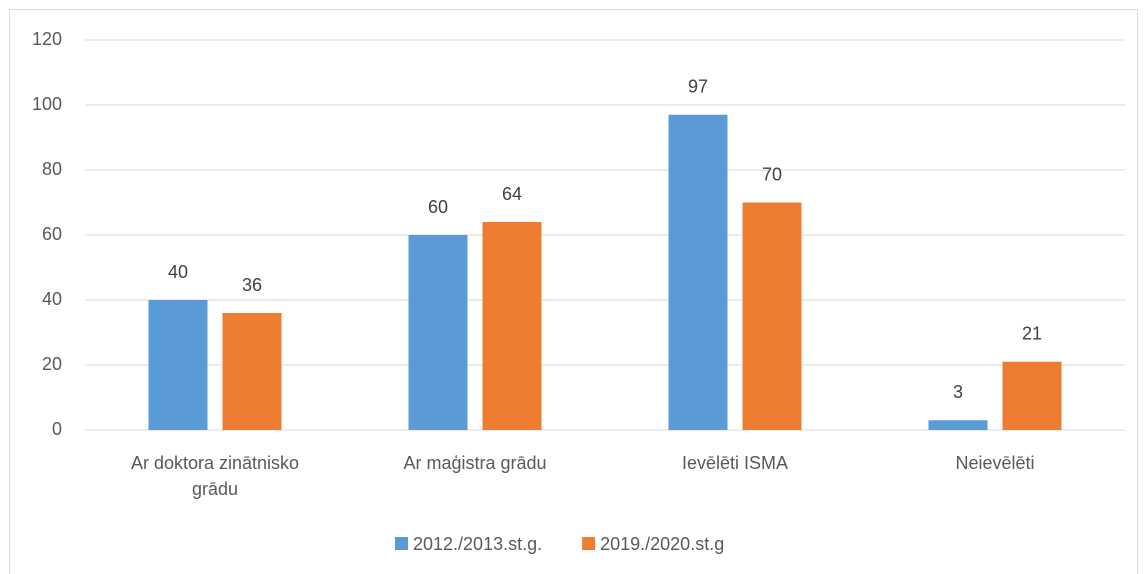 Image resolution: width=1144 pixels, height=574 pixels. Describe the element at coordinates (1032, 334) in the screenshot. I see `data-label: 21` at that location.